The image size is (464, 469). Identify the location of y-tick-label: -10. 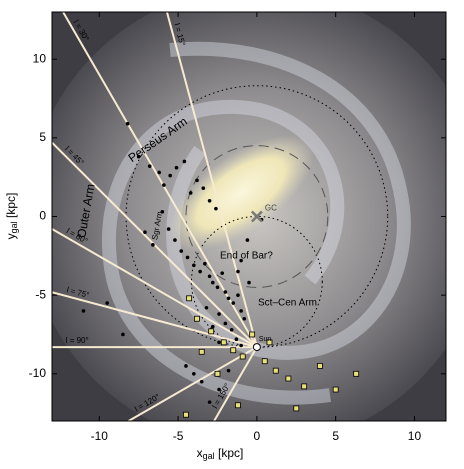
(38, 373).